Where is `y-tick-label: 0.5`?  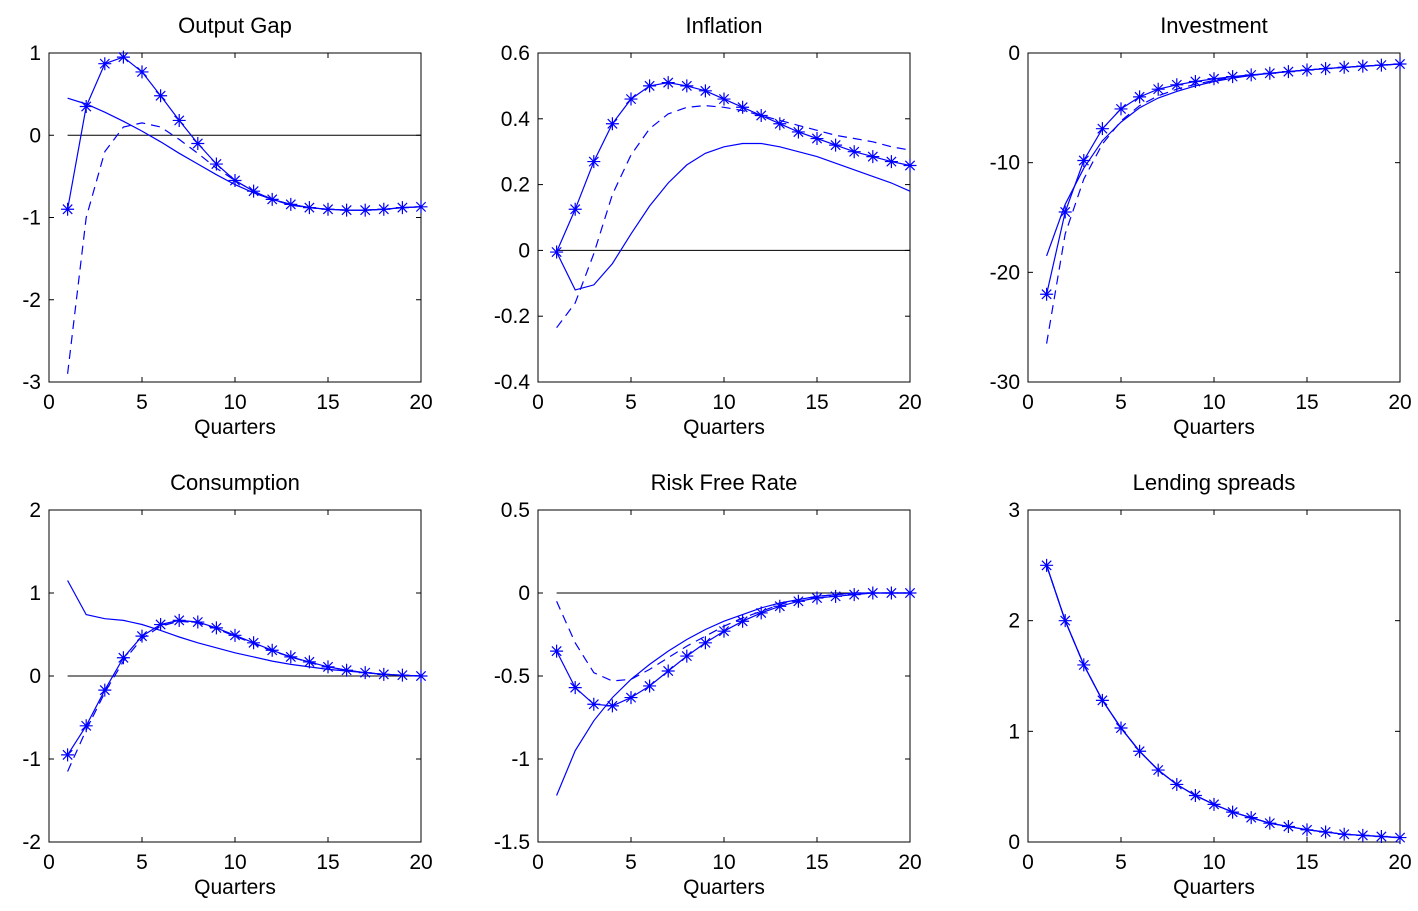
y-tick-label: 0.5 is located at coordinates (515, 510).